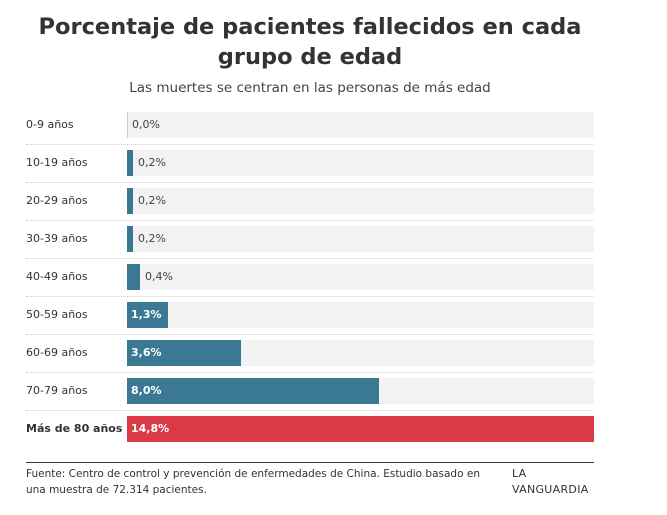 Image resolution: width=667 pixels, height=515 pixels. What do you see at coordinates (57, 390) in the screenshot?
I see `category-label: 70-79 años` at bounding box center [57, 390].